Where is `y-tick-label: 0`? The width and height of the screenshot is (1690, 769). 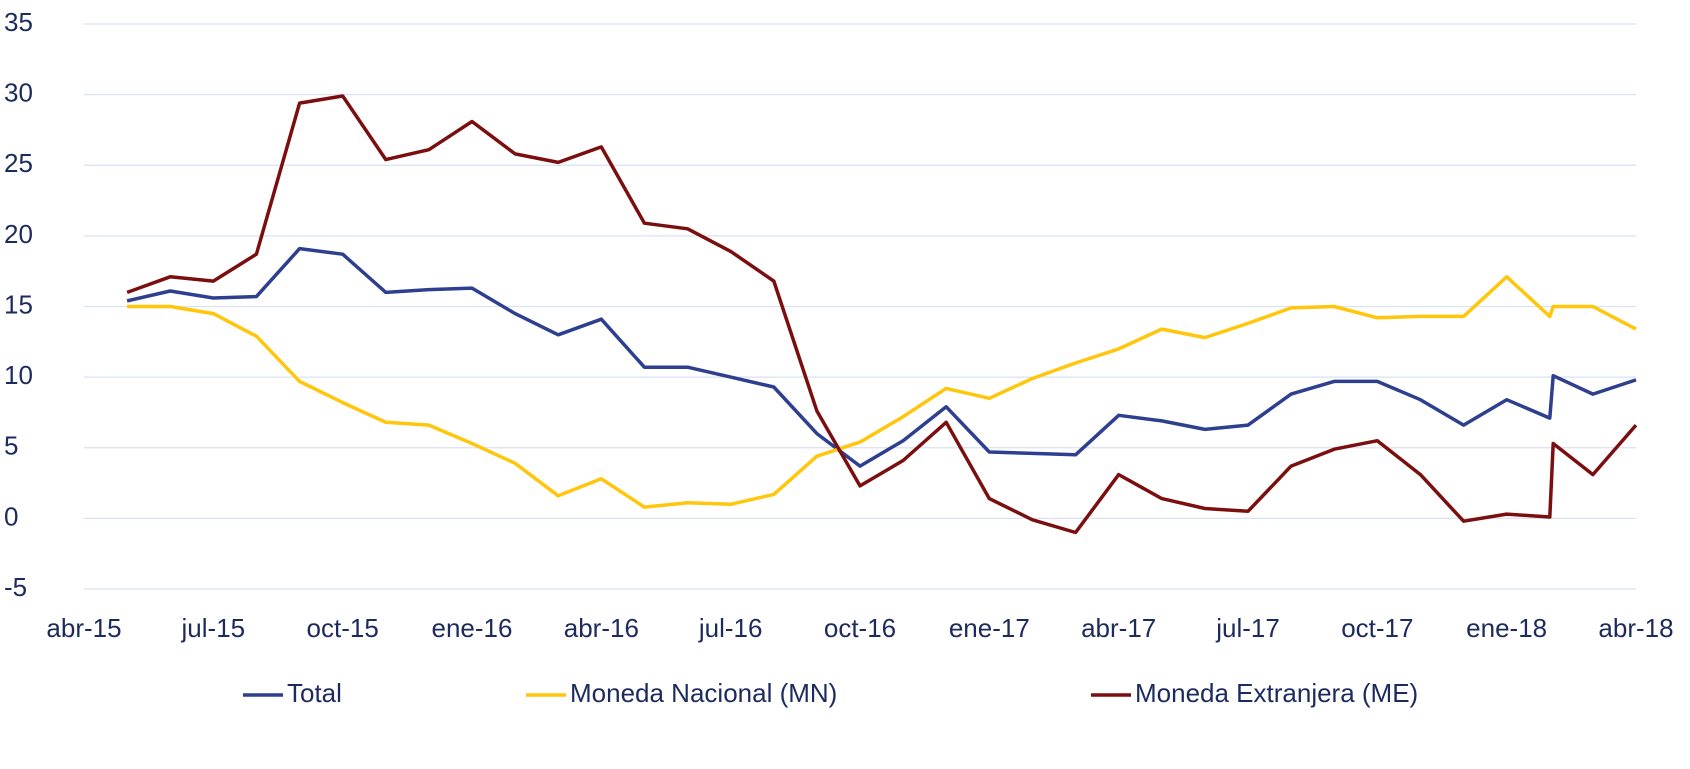
y-tick-label: 0 is located at coordinates (11, 516).